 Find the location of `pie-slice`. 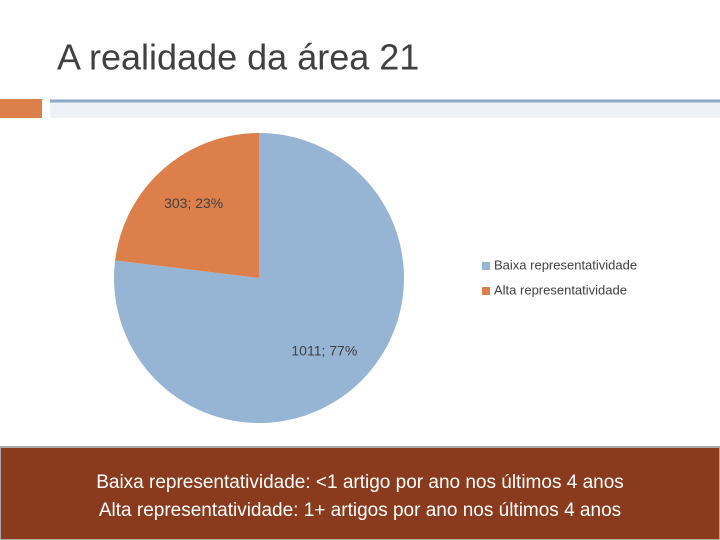

pie-slice is located at coordinates (187, 205).